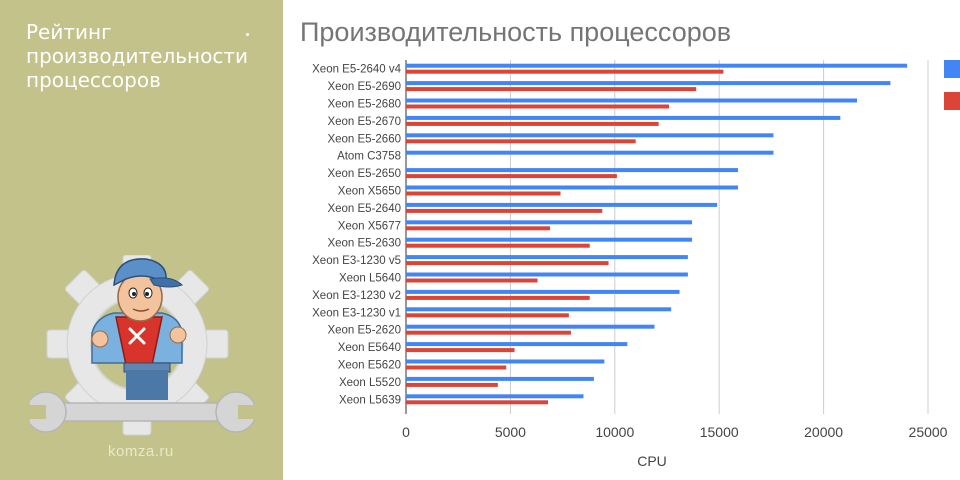 This screenshot has height=480, width=960. I want to click on x-tick-label: 20000, so click(823, 432).